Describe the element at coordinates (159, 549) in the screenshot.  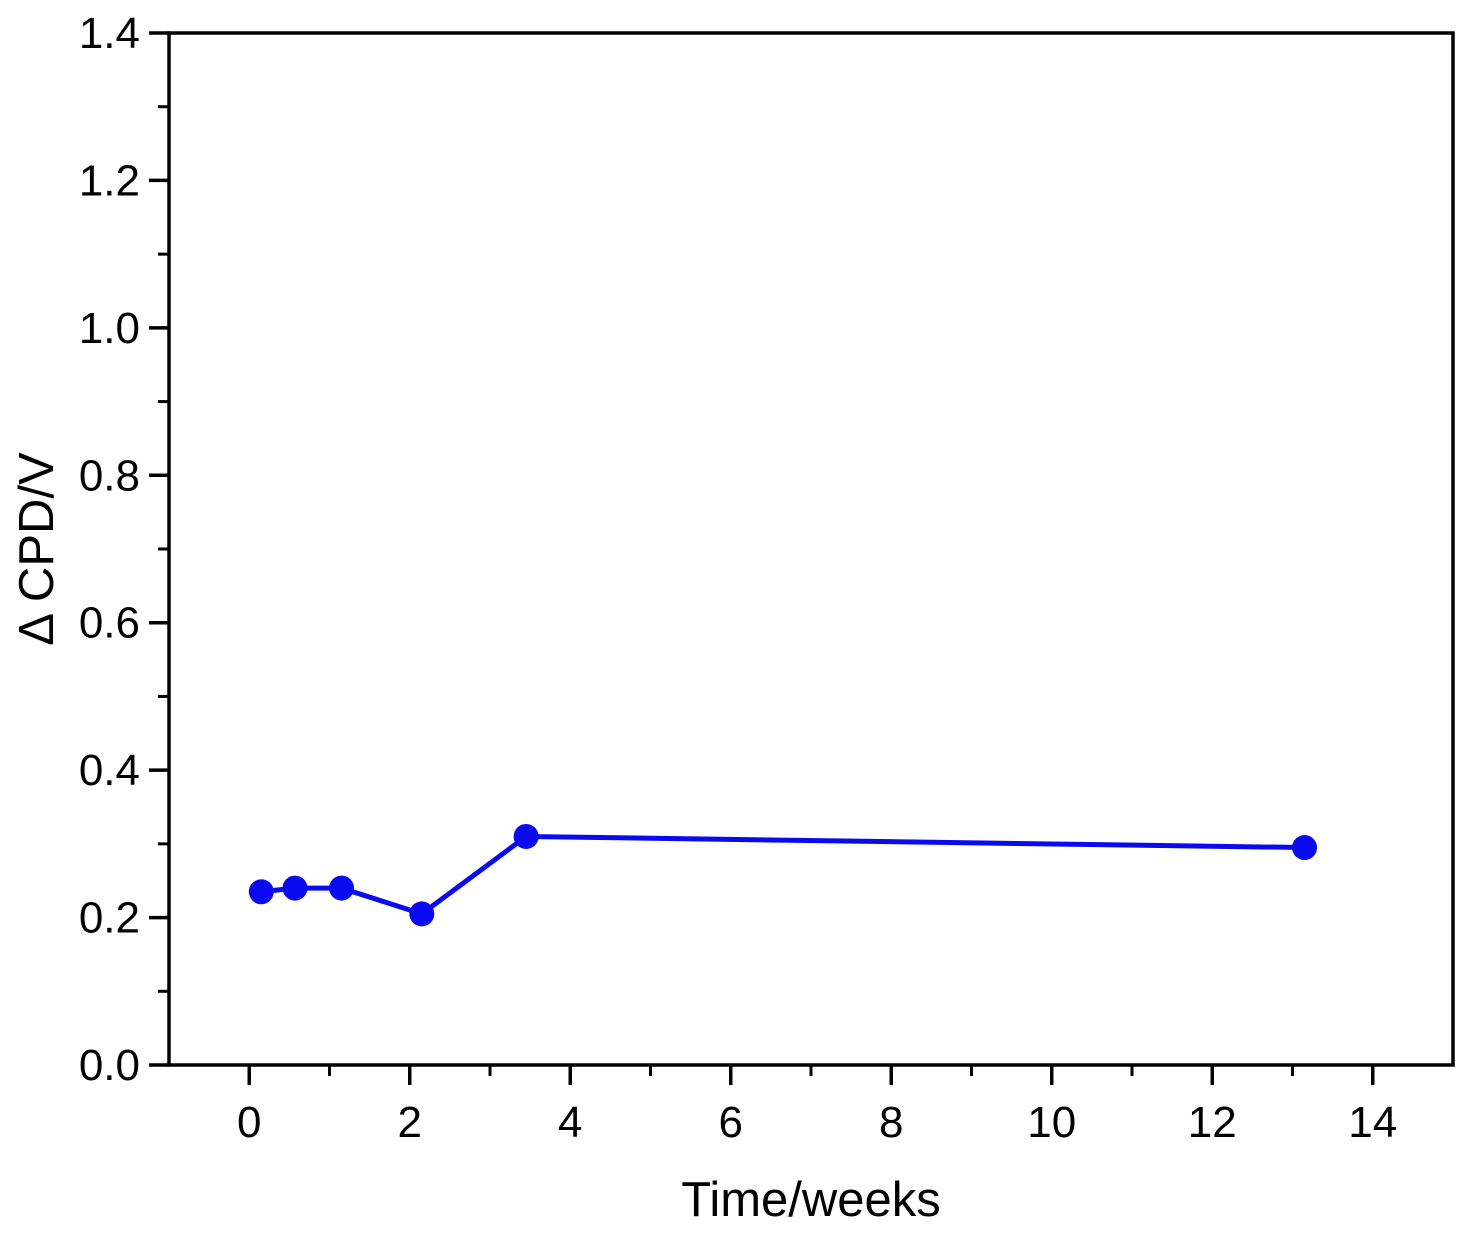
I see `y-axis-ticks` at that location.